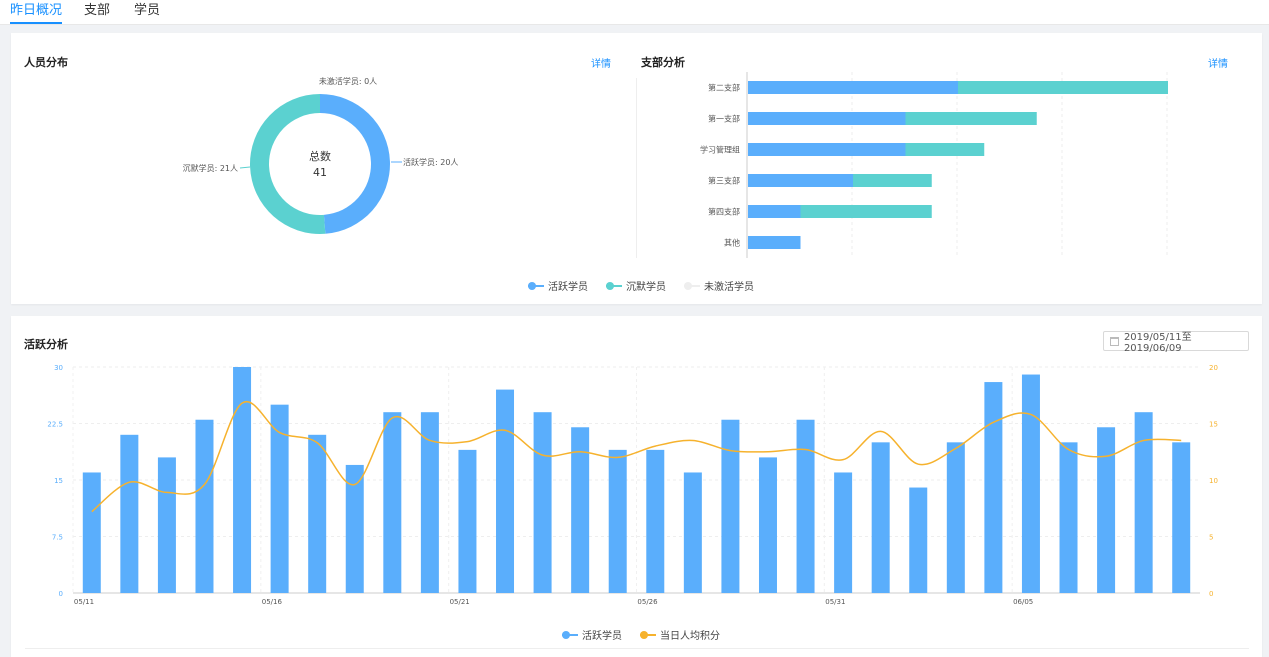  What do you see at coordinates (55, 425) in the screenshot?
I see `y-left-tick: 22.5` at bounding box center [55, 425].